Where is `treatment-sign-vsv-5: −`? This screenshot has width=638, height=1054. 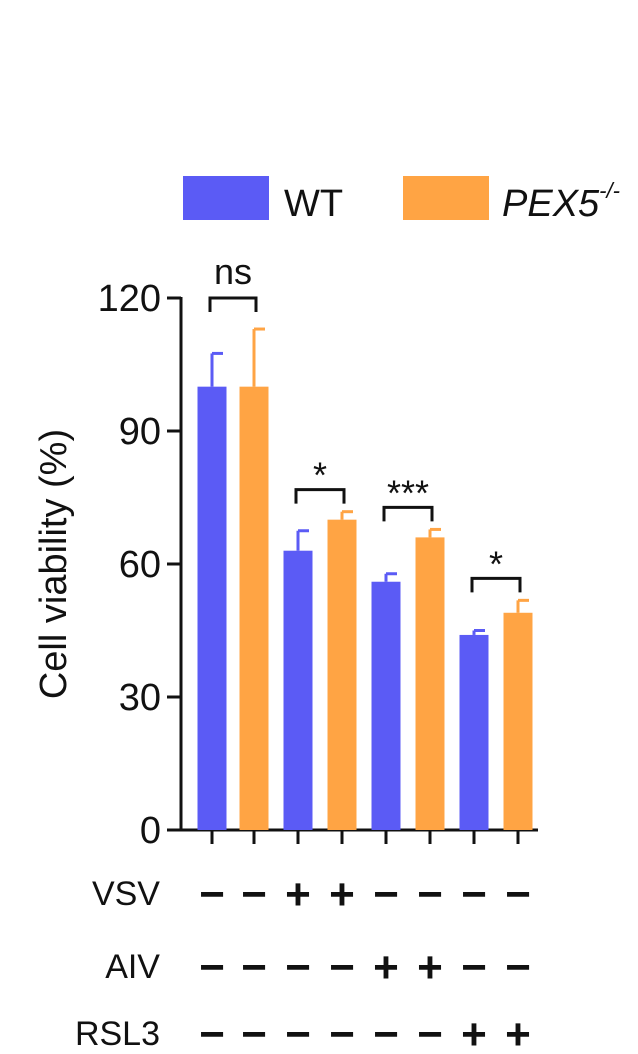
treatment-sign-vsv-5: − is located at coordinates (430, 894).